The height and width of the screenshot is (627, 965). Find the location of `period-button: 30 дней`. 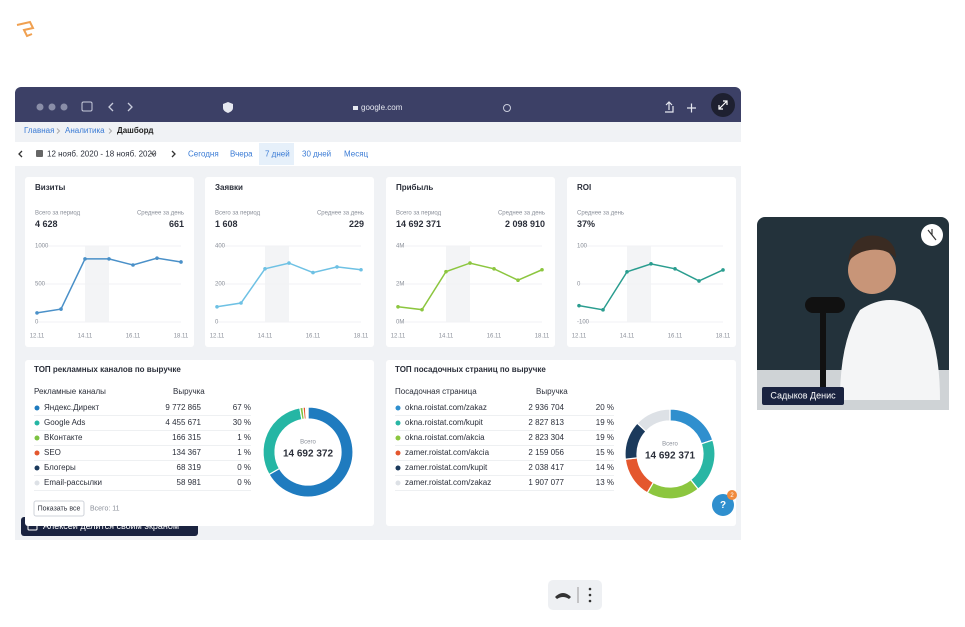

period-button: 30 дней is located at coordinates (316, 154).